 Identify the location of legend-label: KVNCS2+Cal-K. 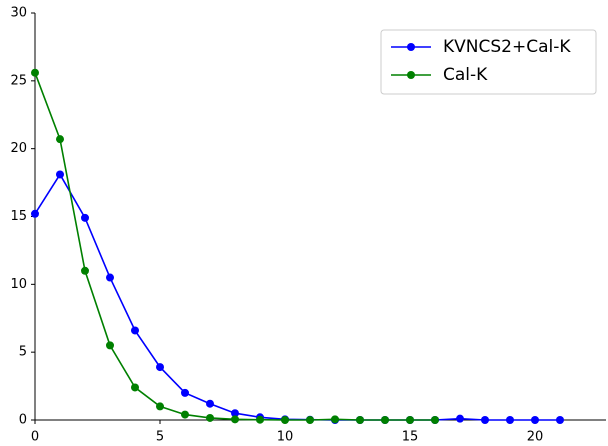
(507, 47).